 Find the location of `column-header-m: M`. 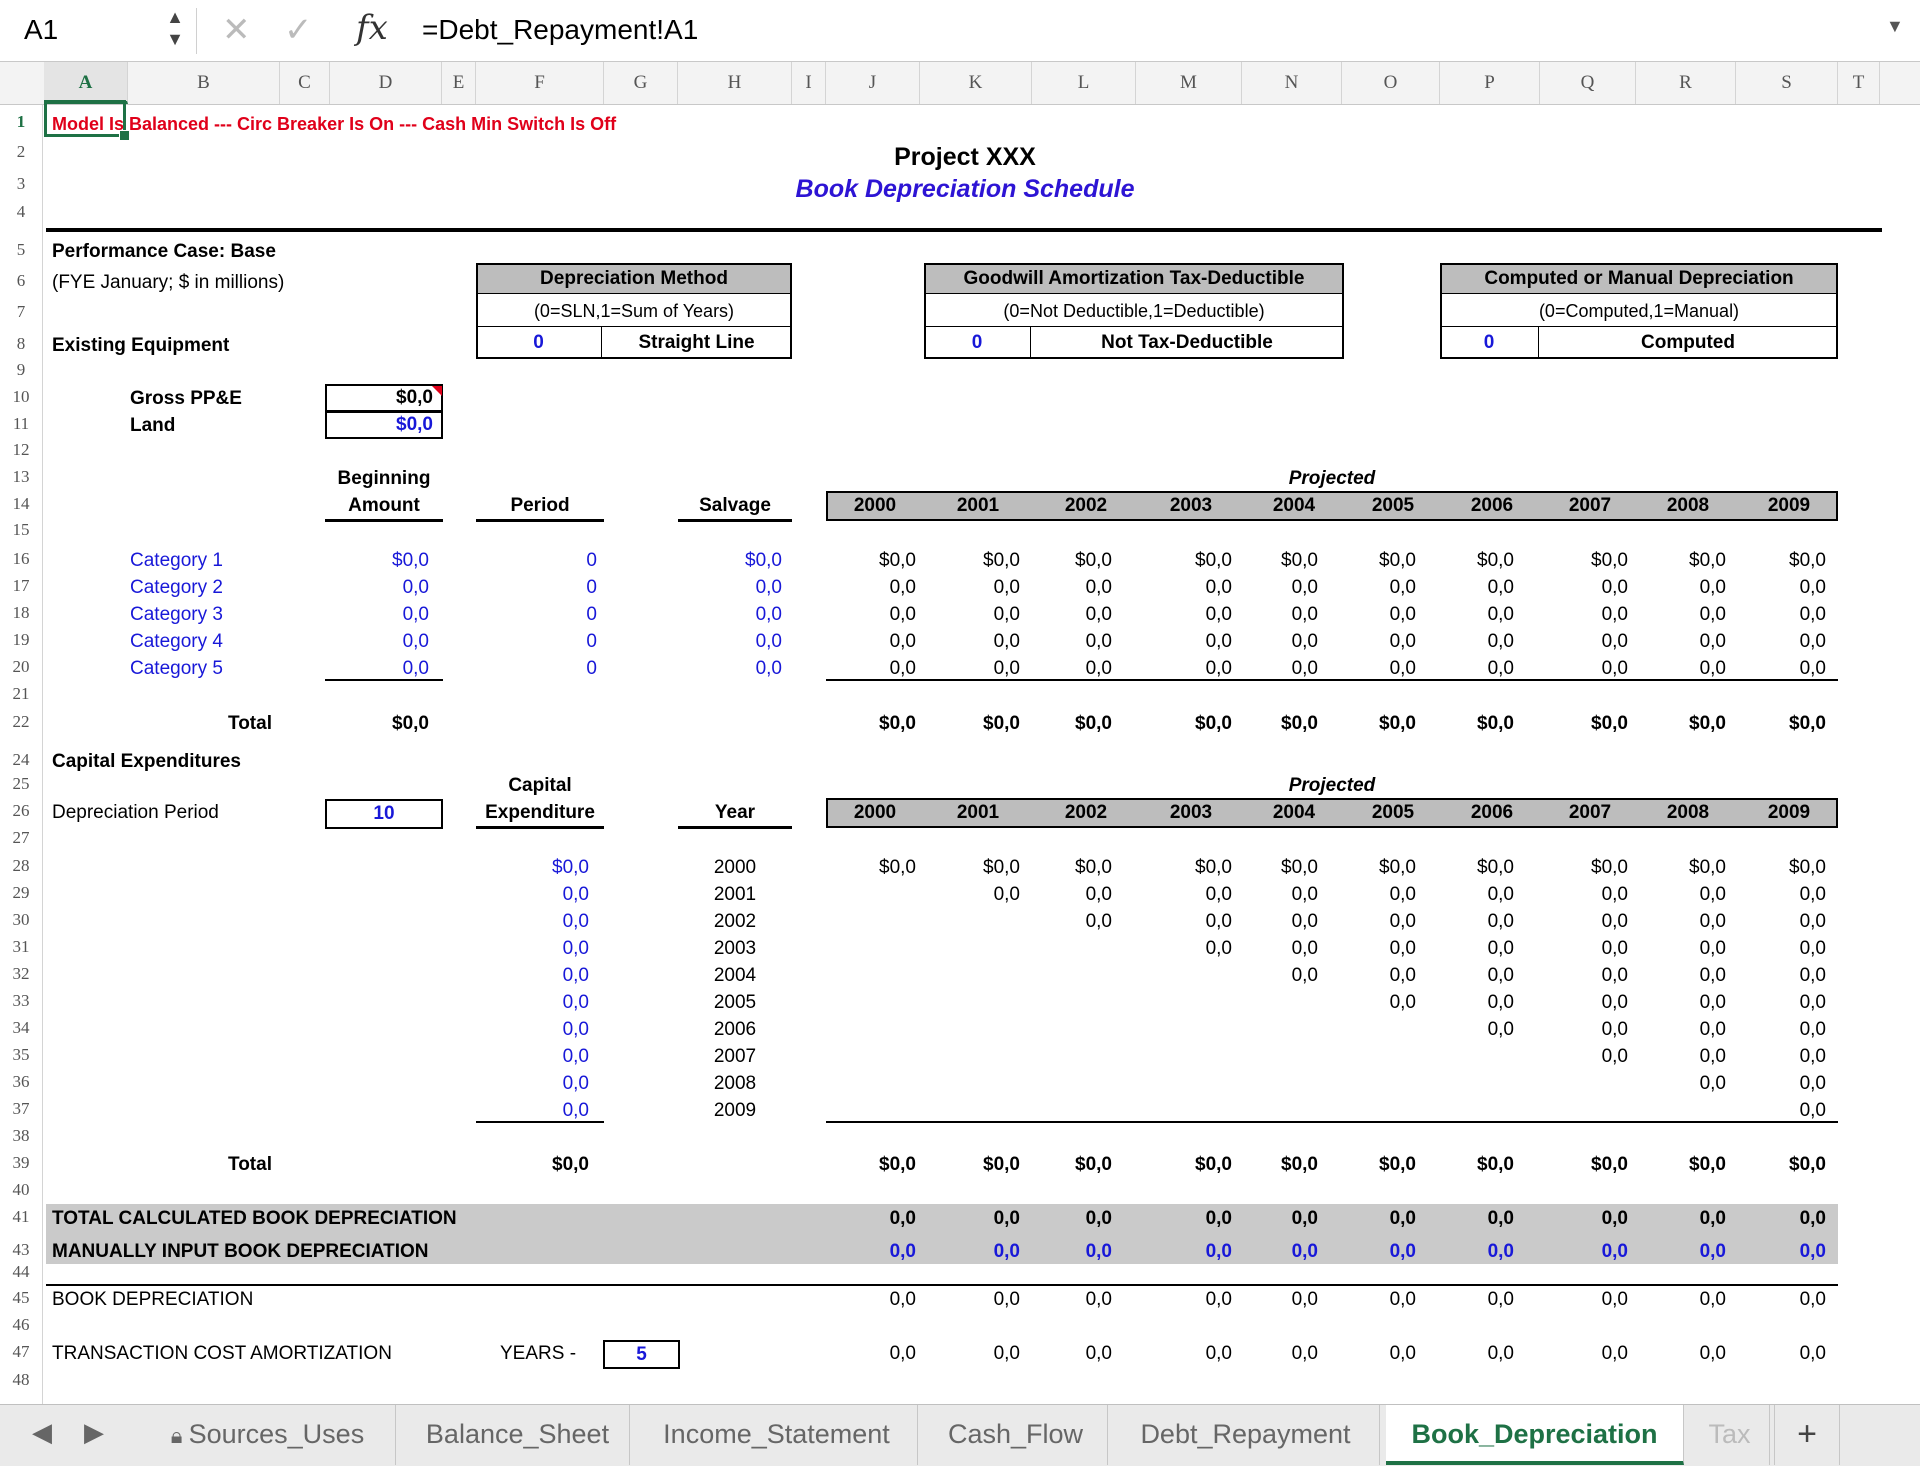

column-header-m: M is located at coordinates (1189, 83).